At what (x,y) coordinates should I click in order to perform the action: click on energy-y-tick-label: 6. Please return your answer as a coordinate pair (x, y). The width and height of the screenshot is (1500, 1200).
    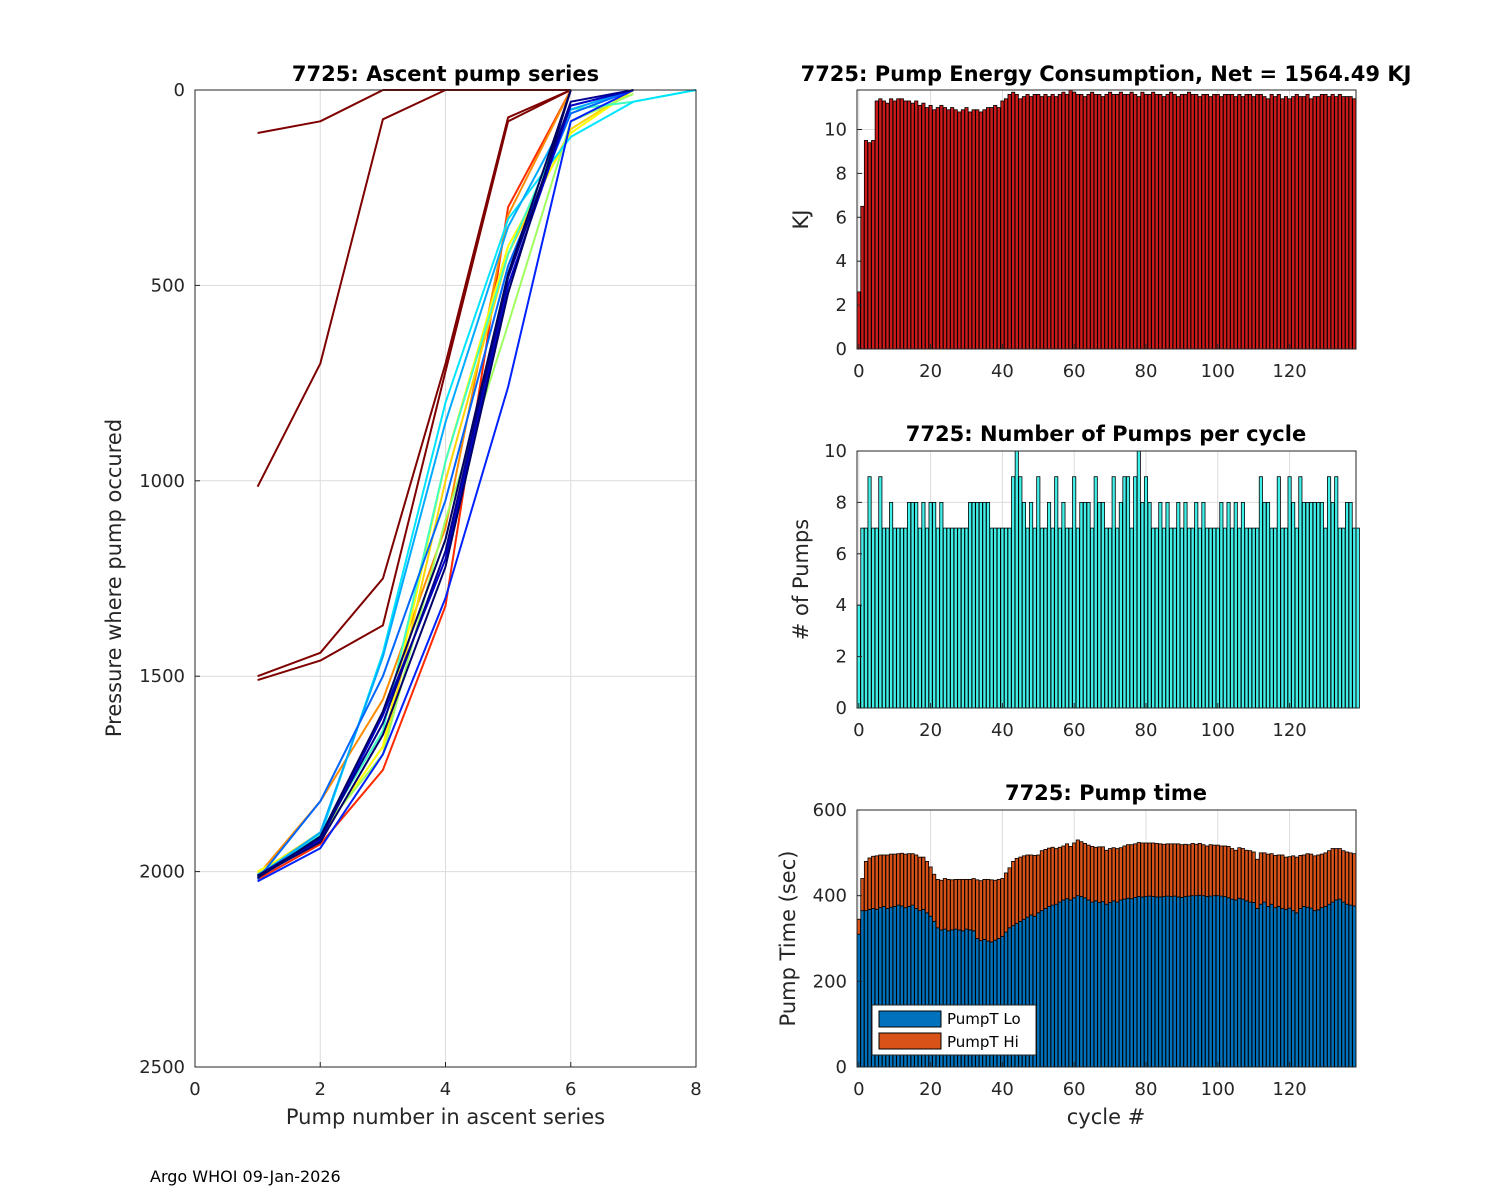
    Looking at the image, I should click on (841, 217).